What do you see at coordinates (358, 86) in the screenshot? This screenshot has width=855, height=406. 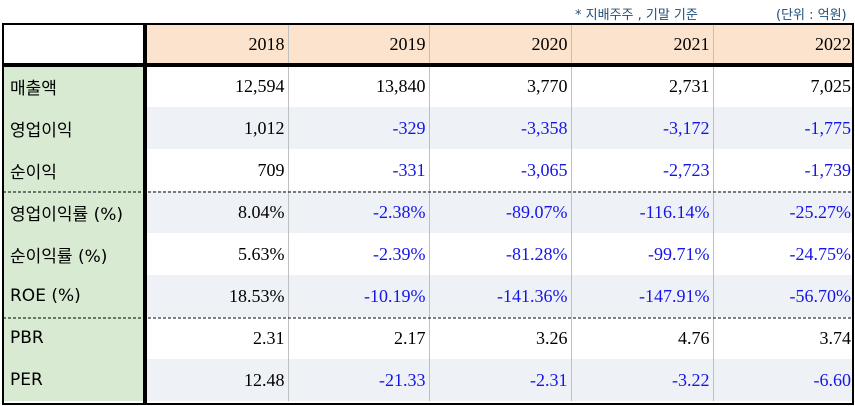 I see `value-cell: 13,840` at bounding box center [358, 86].